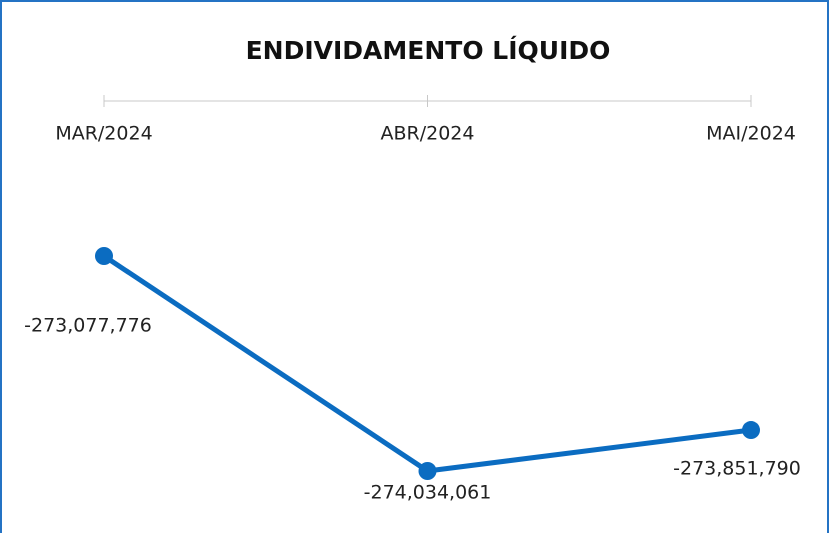 This screenshot has width=829, height=533. I want to click on x-tick-label: MAR/2024, so click(103, 134).